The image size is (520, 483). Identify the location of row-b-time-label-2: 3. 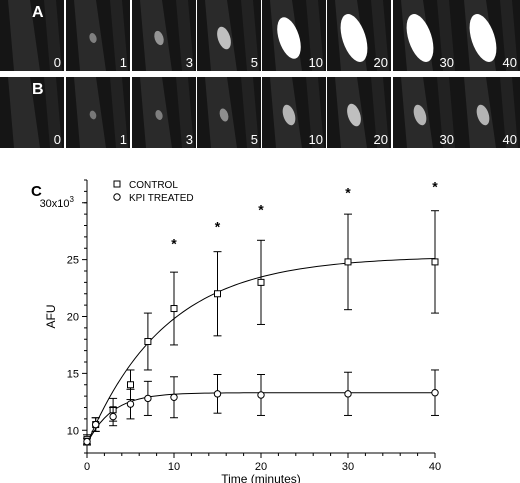
(189, 139).